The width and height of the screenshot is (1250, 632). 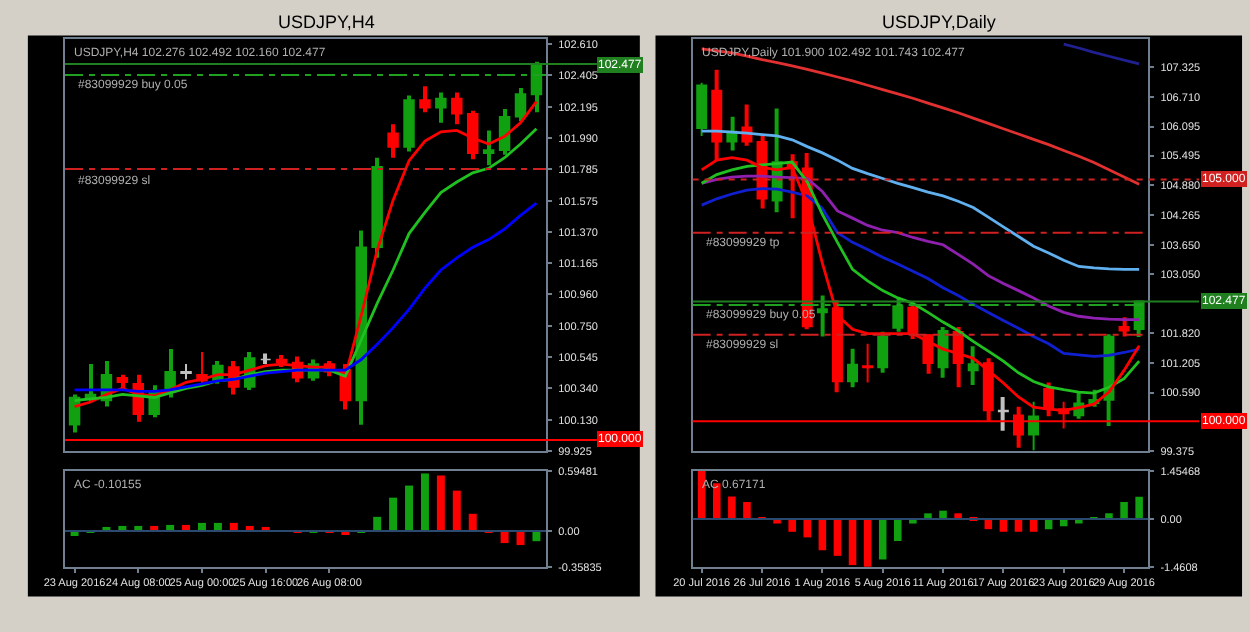 I want to click on chart-title: USDJPY,Daily, so click(x=939, y=22).